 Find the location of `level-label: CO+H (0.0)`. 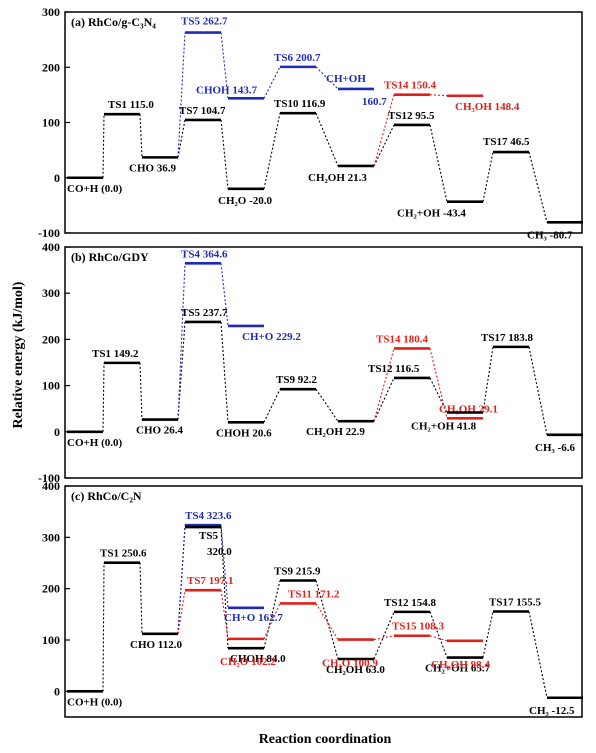

level-label: CO+H (0.0) is located at coordinates (94, 702).